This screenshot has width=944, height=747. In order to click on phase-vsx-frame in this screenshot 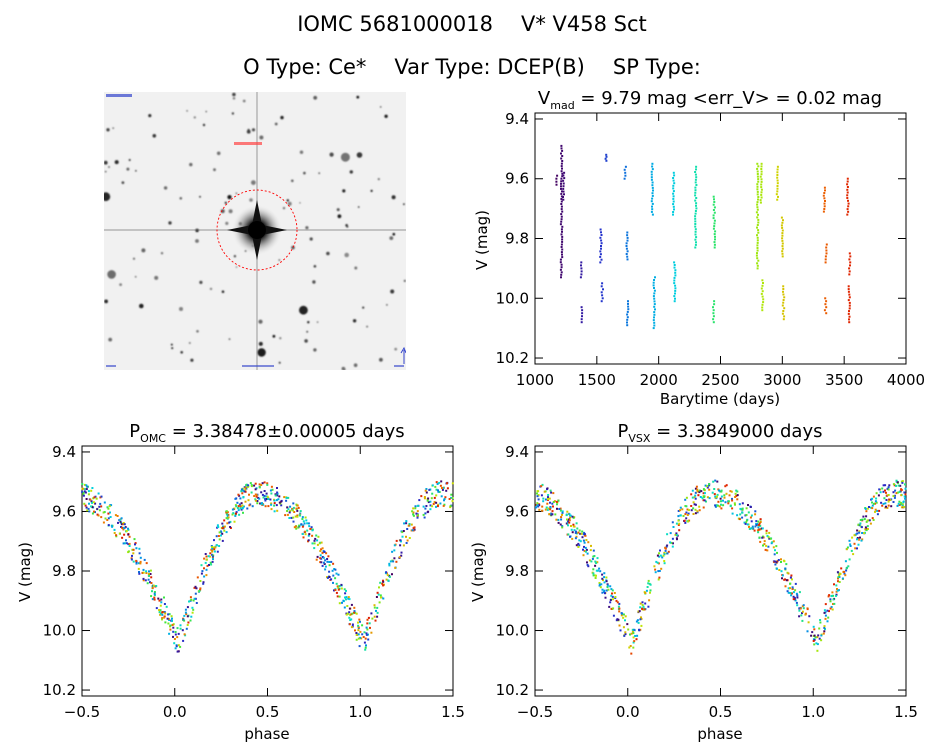, I will do `click(720, 571)`.